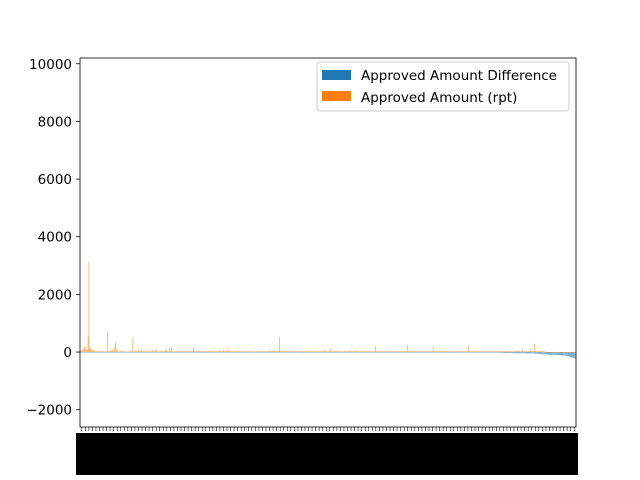  Describe the element at coordinates (55, 238) in the screenshot. I see `y-tick-label: 4000` at that location.